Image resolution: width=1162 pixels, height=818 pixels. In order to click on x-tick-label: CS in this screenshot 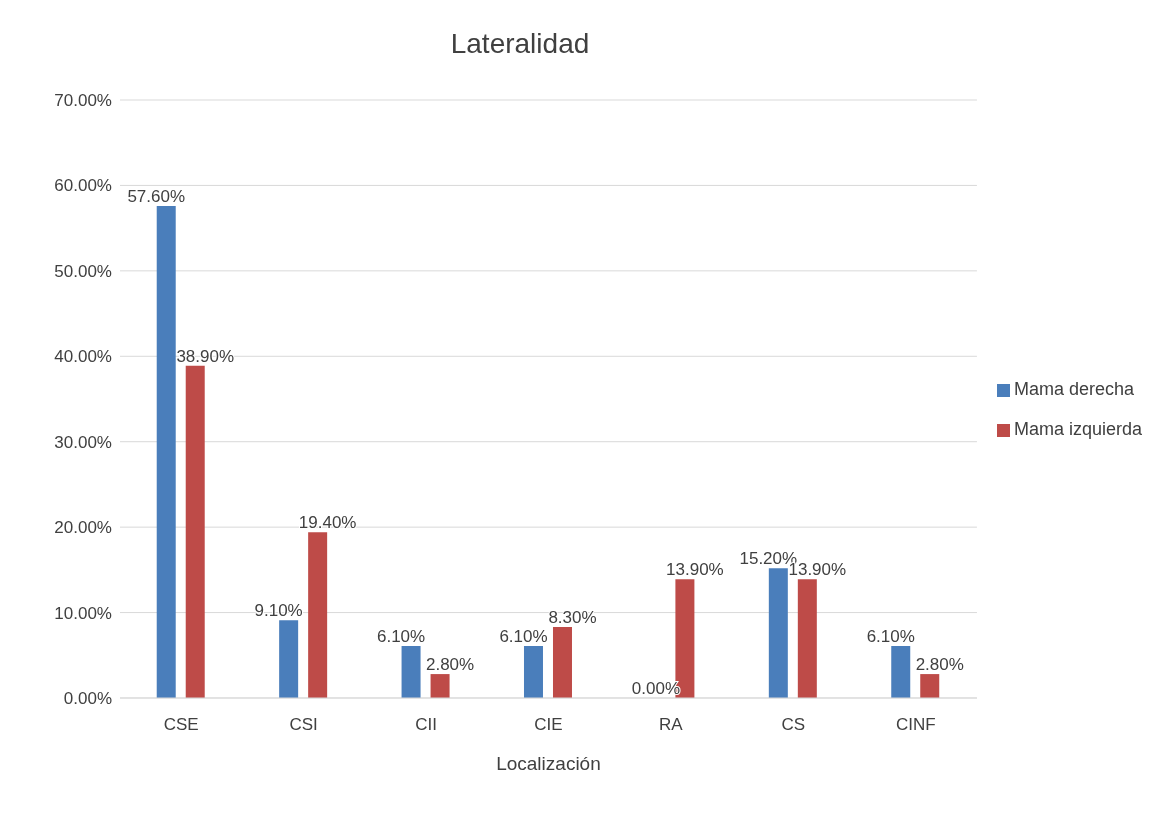, I will do `click(793, 725)`.